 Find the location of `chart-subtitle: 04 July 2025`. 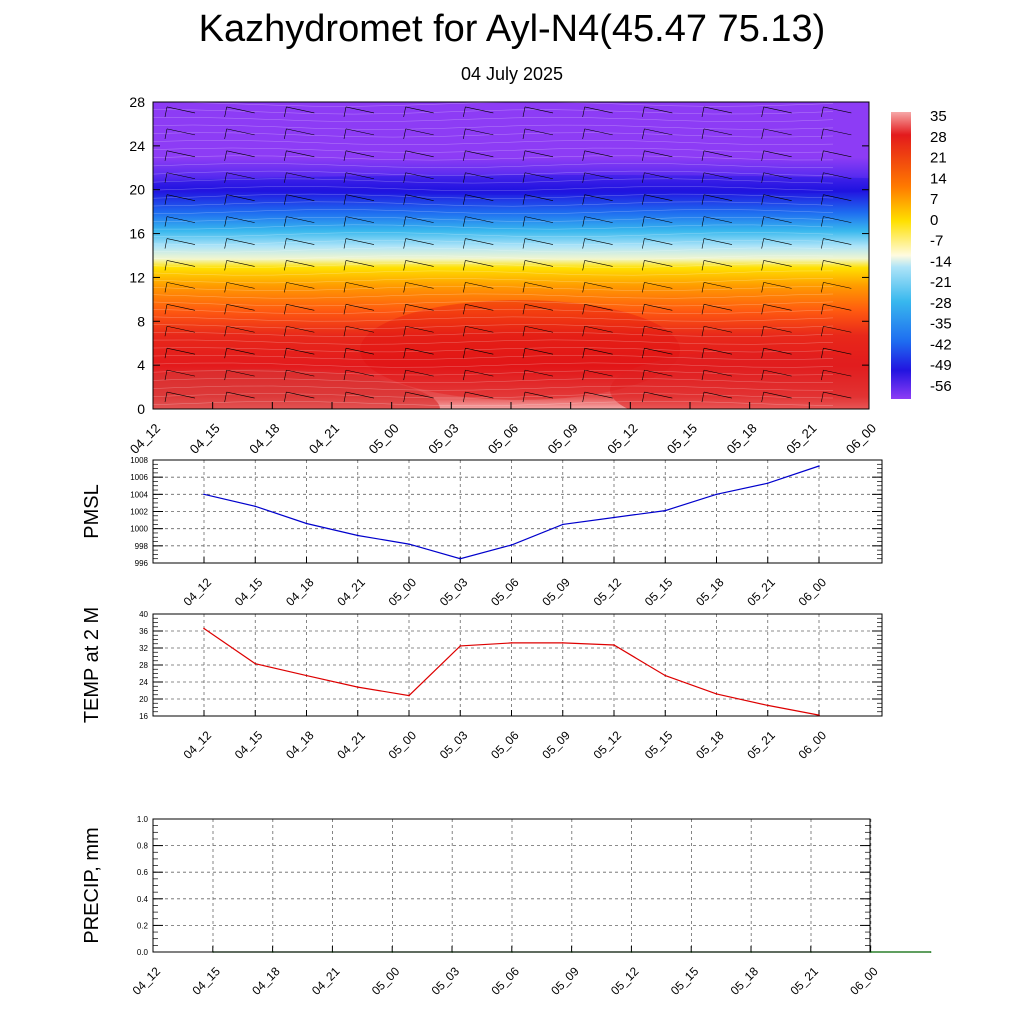

chart-subtitle: 04 July 2025 is located at coordinates (512, 74).